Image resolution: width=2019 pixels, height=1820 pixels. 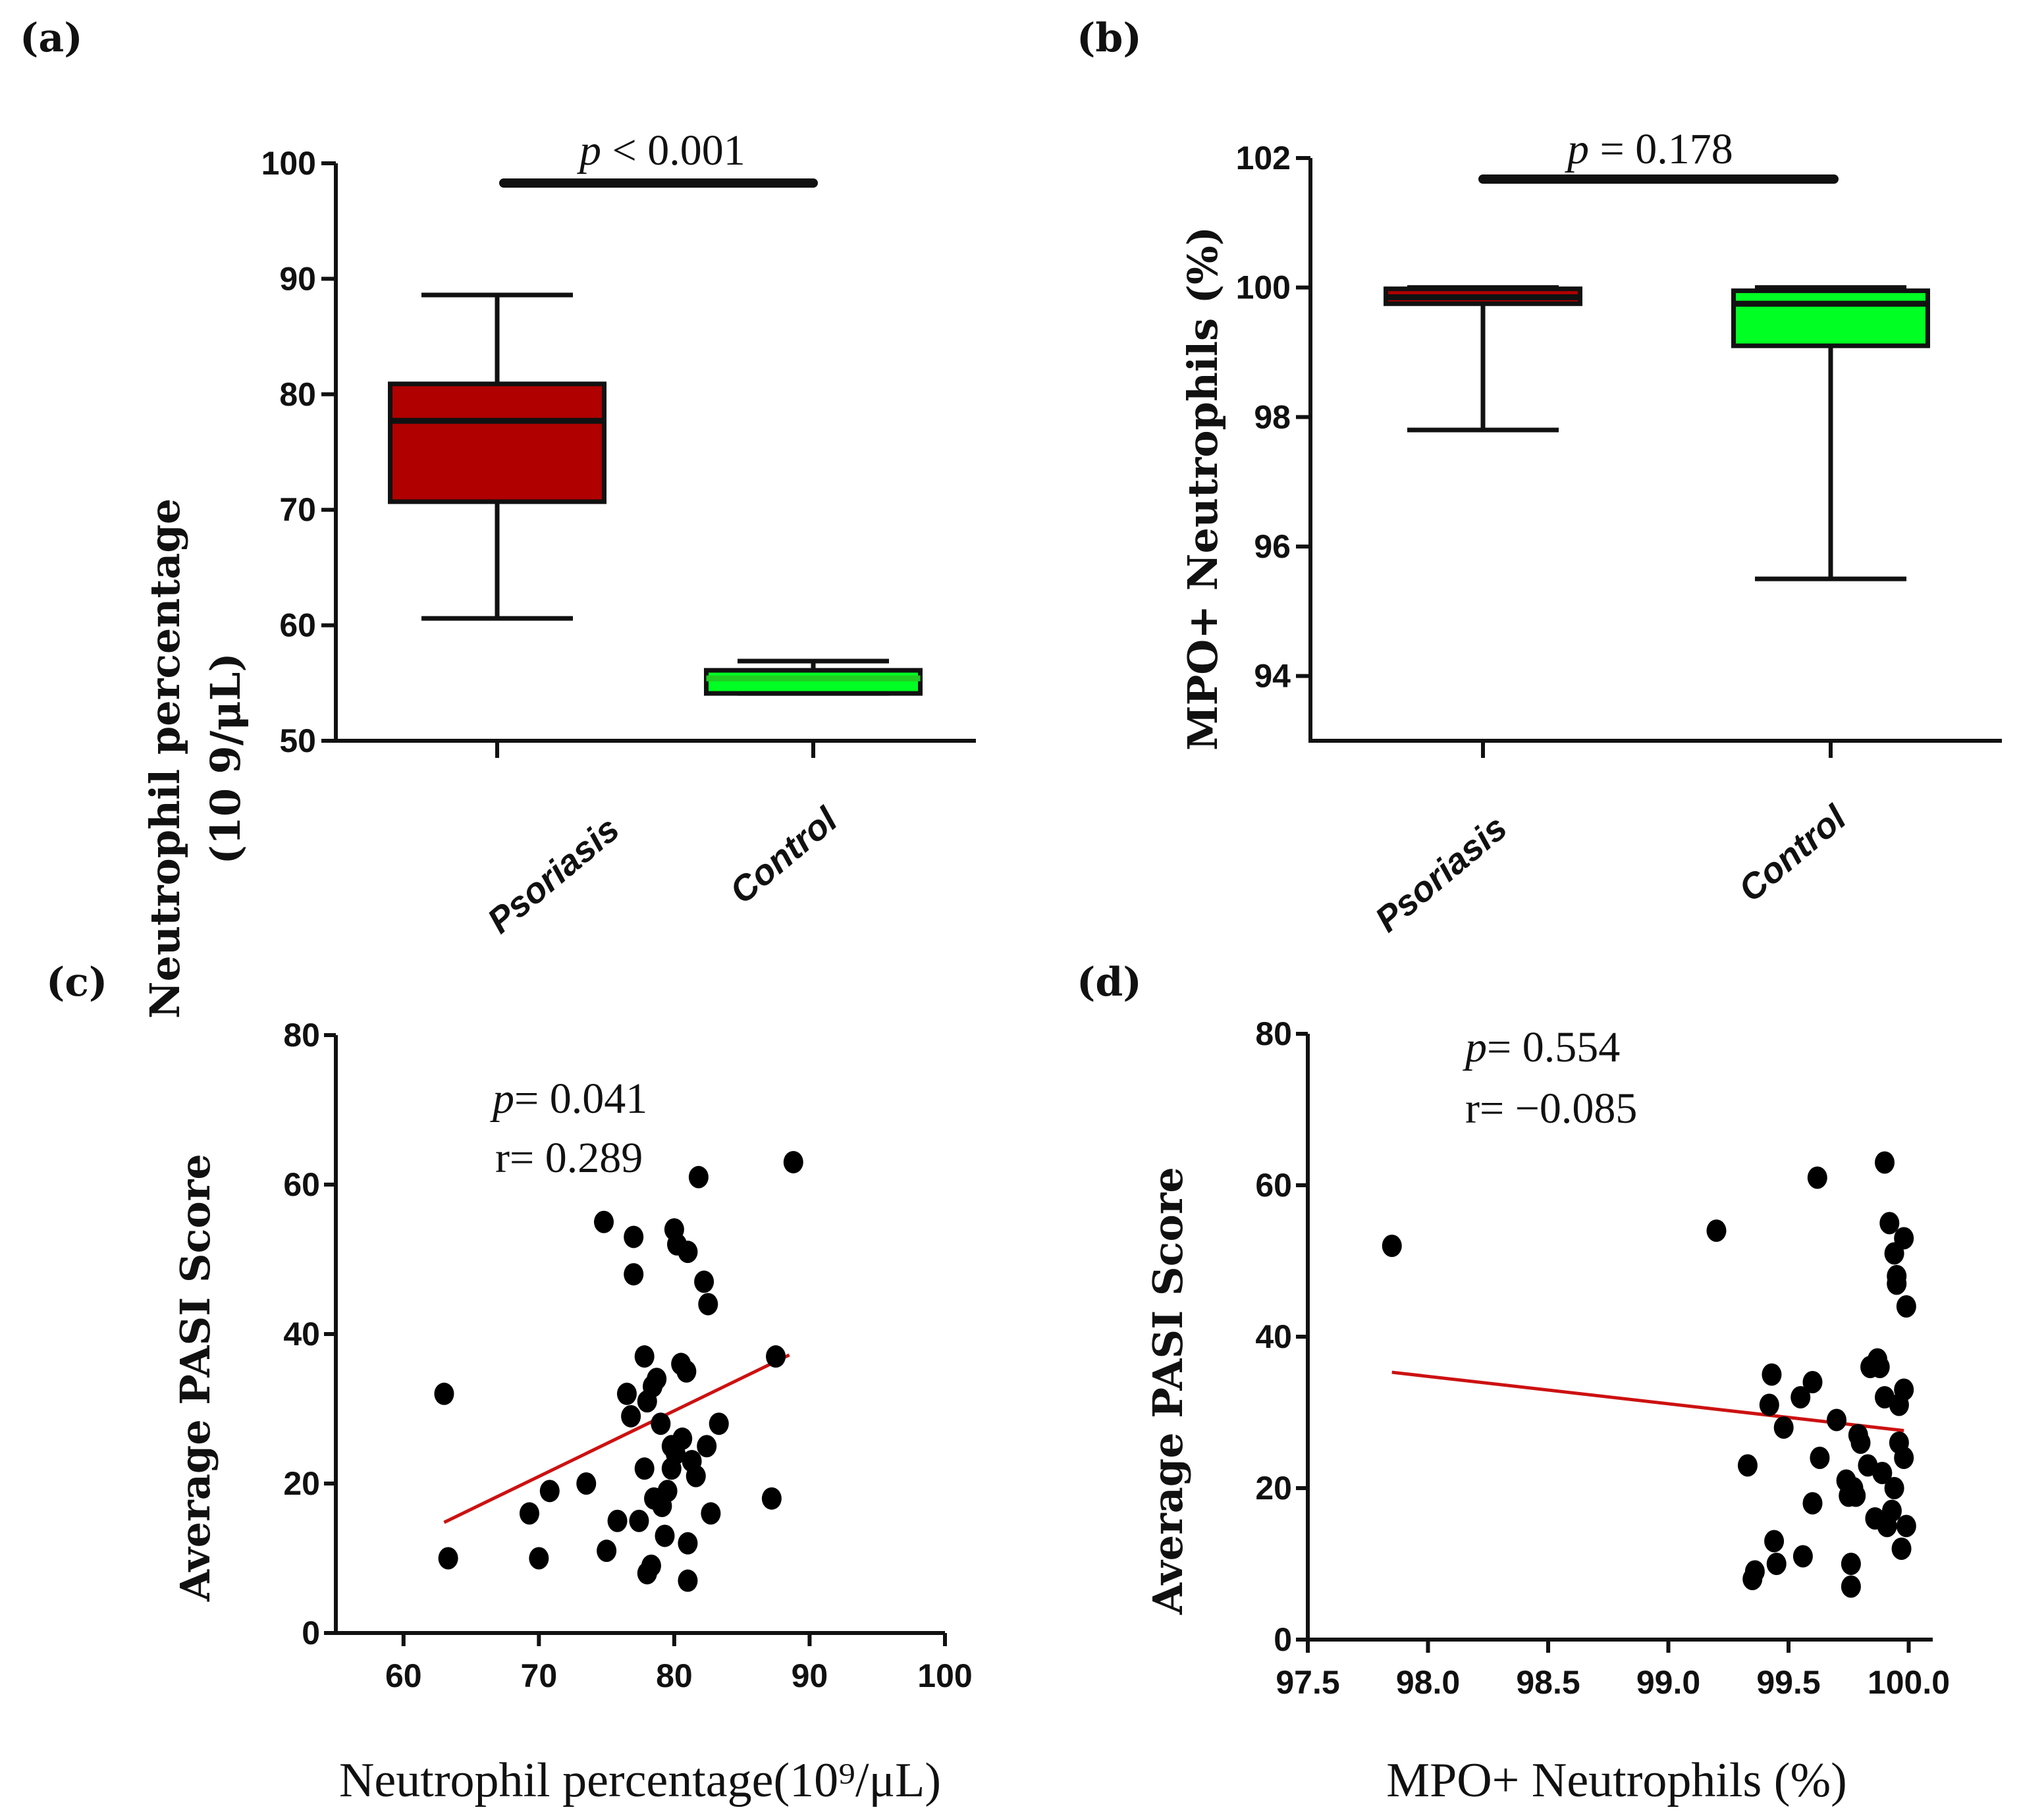 I want to click on ylabel-a-line1: Neutrophil percentage, so click(x=165, y=758).